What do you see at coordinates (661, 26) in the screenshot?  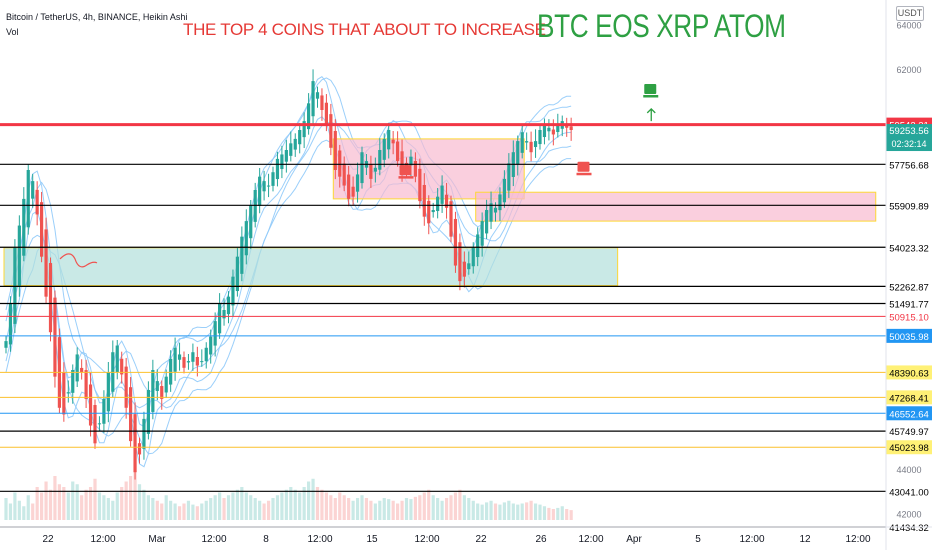 I see `annotation-green-title: BTC EOS XRP ATOM` at bounding box center [661, 26].